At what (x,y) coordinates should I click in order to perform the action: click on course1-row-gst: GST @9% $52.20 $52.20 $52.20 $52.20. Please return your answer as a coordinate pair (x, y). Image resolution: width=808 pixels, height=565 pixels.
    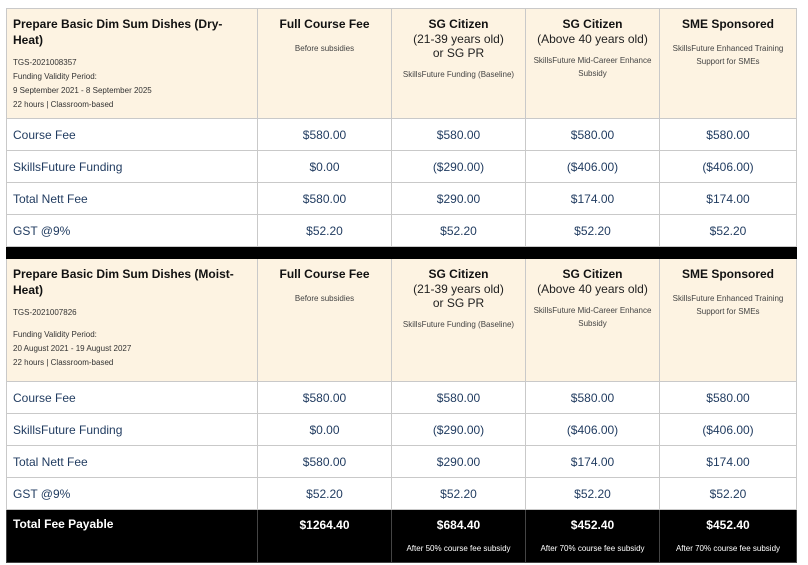
    Looking at the image, I should click on (401, 230).